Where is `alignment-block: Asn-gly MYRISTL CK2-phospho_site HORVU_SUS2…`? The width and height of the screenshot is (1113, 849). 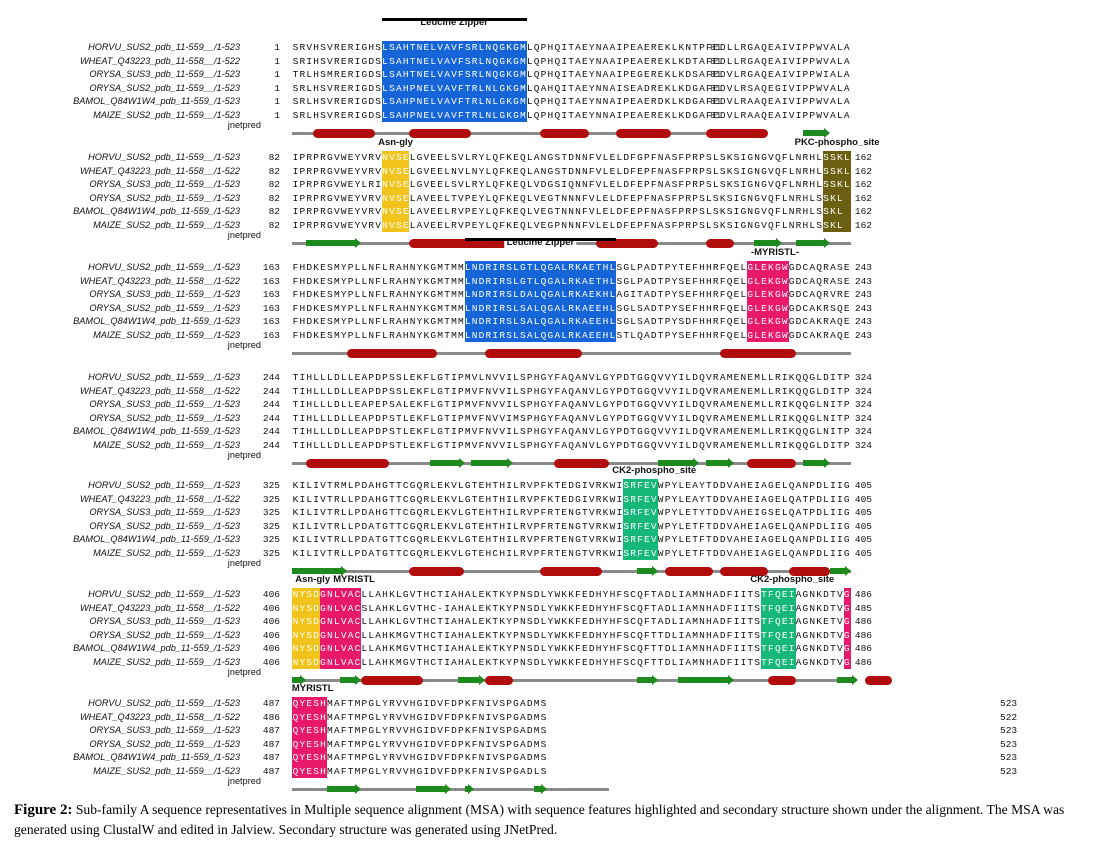 alignment-block: Asn-gly MYRISTL CK2-phospho_site HORVU_SUS2… is located at coordinates (556, 630).